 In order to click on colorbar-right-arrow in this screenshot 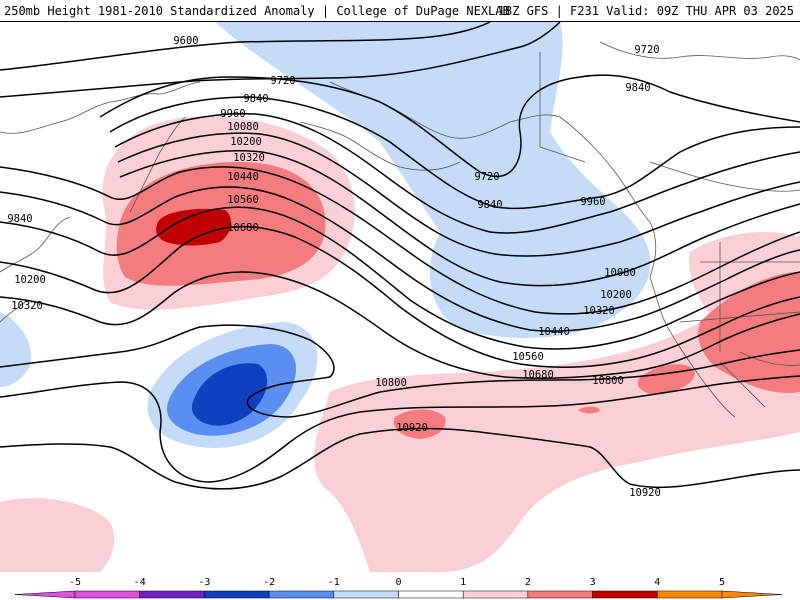, I will do `click(752, 594)`.